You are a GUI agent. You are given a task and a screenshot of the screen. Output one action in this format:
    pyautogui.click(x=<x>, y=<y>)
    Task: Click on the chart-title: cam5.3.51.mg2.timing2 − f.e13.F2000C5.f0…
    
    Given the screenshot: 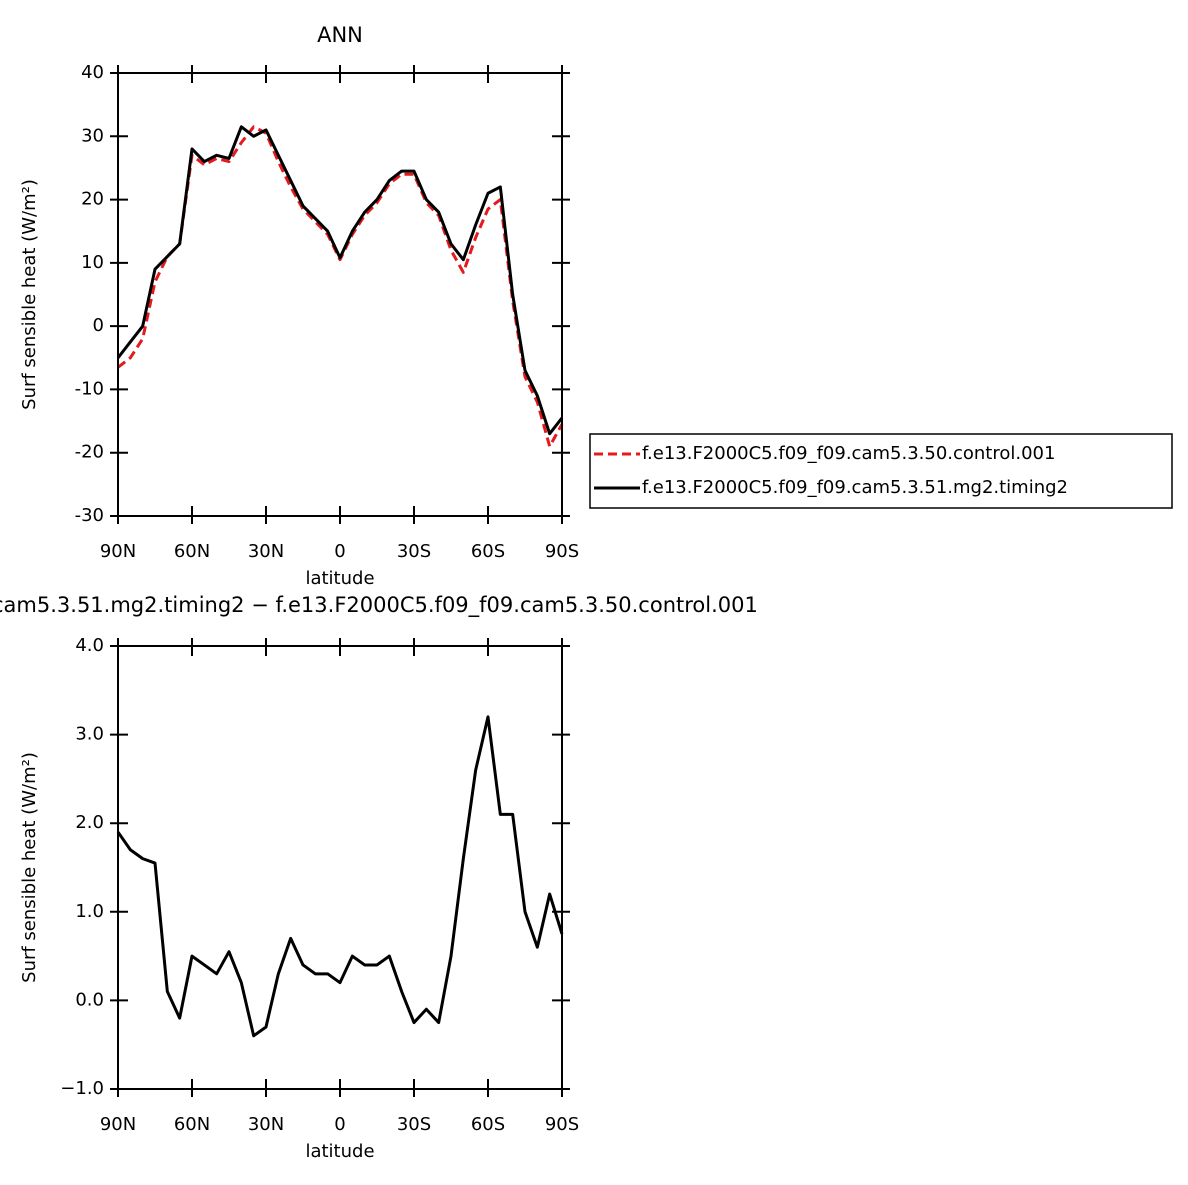 What is the action you would take?
    pyautogui.click(x=379, y=605)
    